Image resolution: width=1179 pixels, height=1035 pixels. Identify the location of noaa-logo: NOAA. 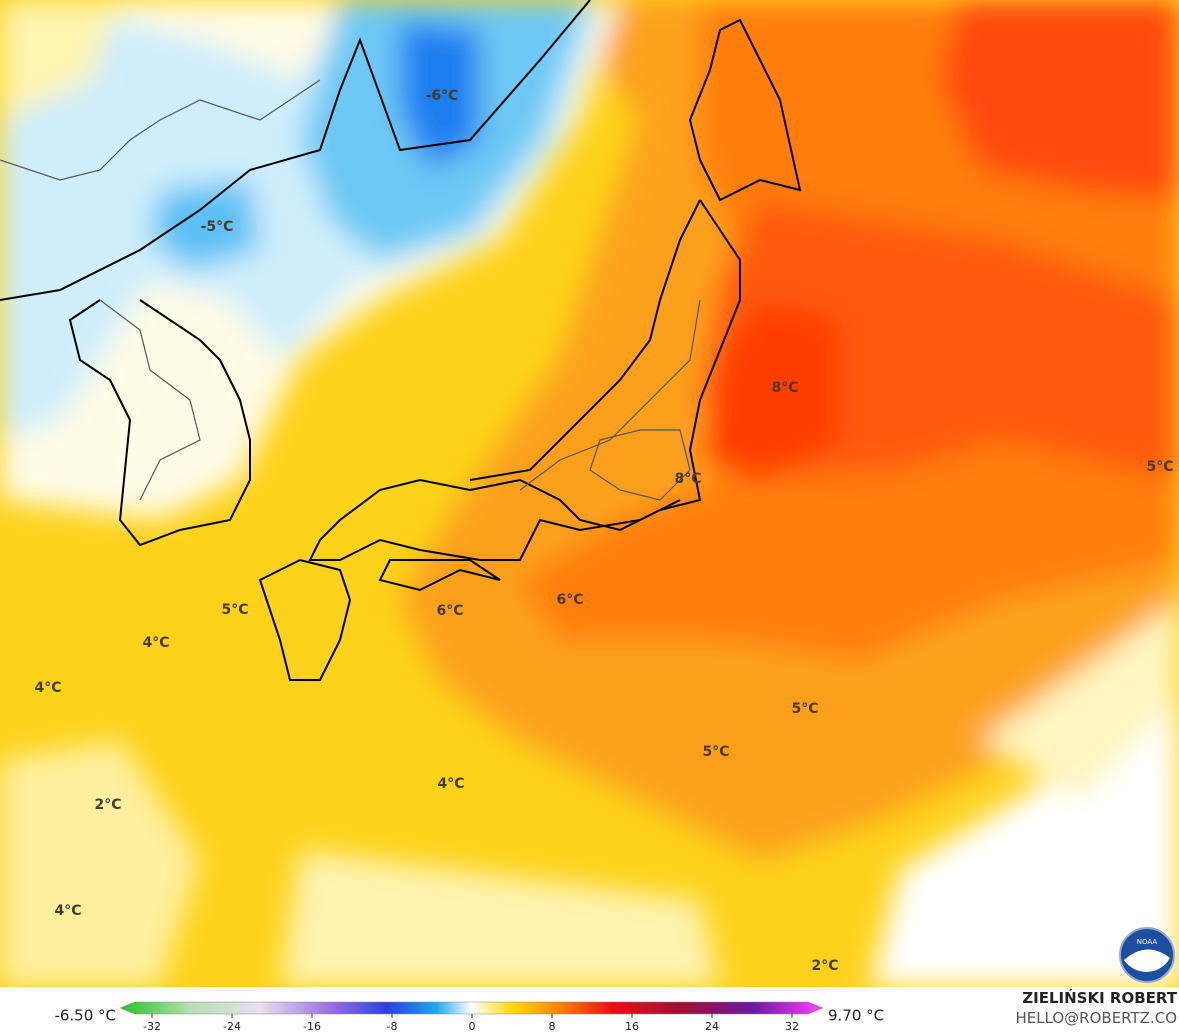
(1147, 955).